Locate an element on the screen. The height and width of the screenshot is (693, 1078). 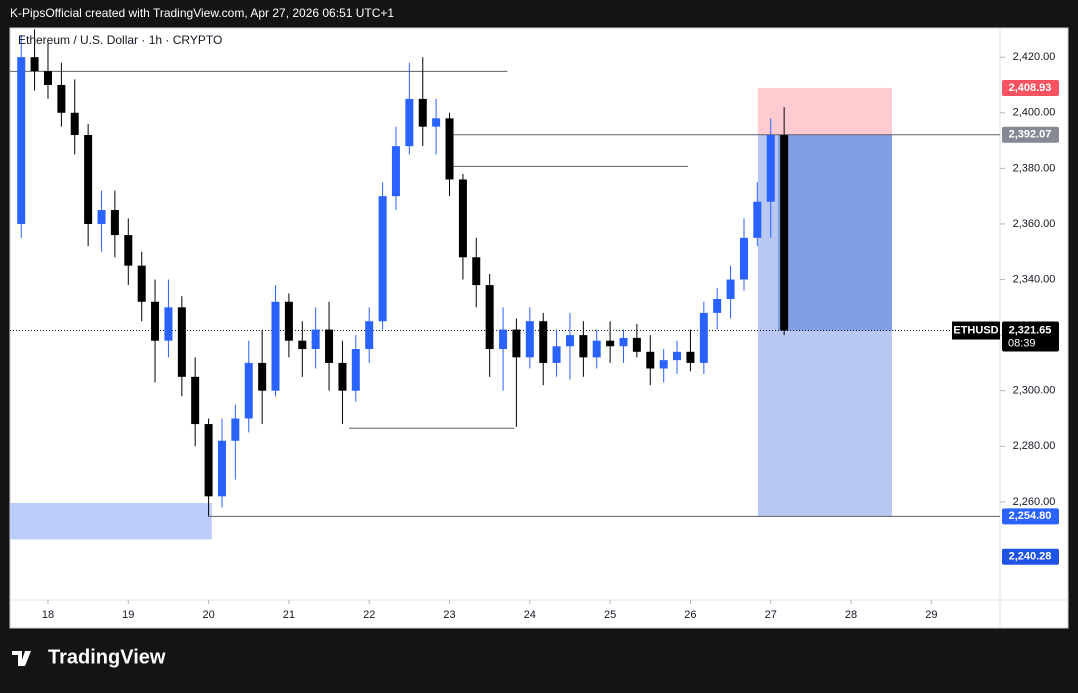
x-tick-label: 18 is located at coordinates (48, 615).